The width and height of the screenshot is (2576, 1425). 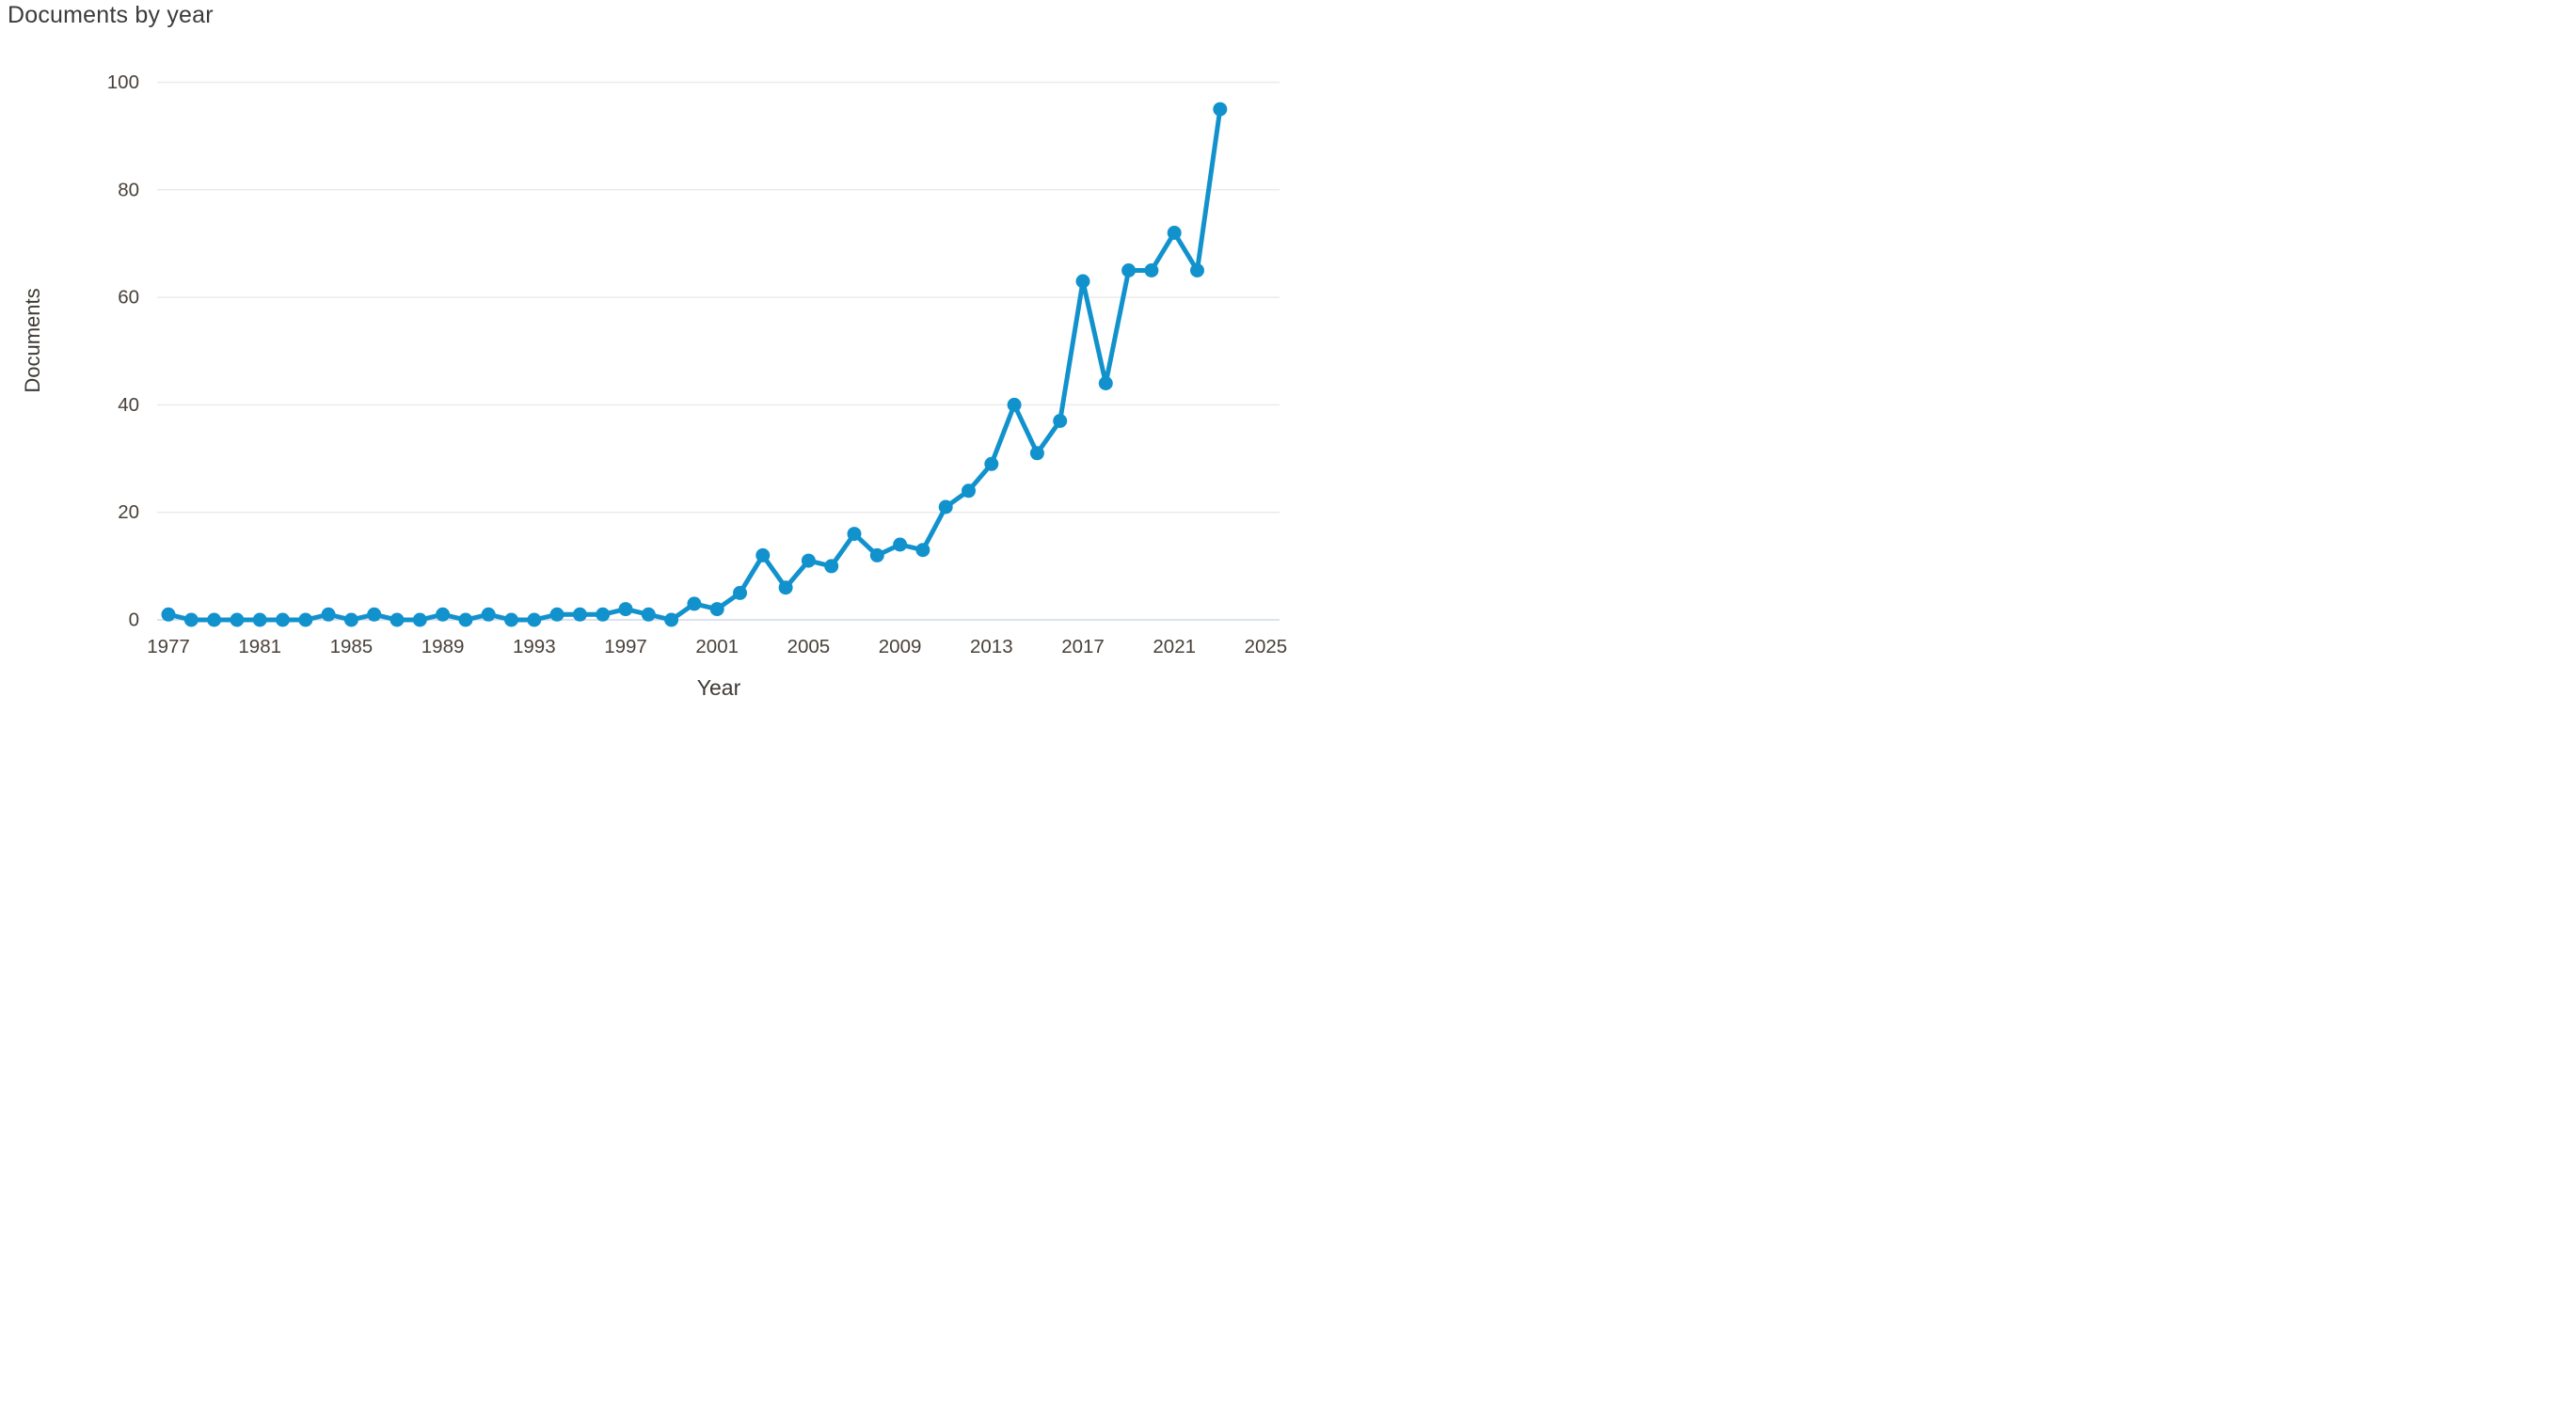 What do you see at coordinates (695, 364) in the screenshot?
I see `documents-series-line` at bounding box center [695, 364].